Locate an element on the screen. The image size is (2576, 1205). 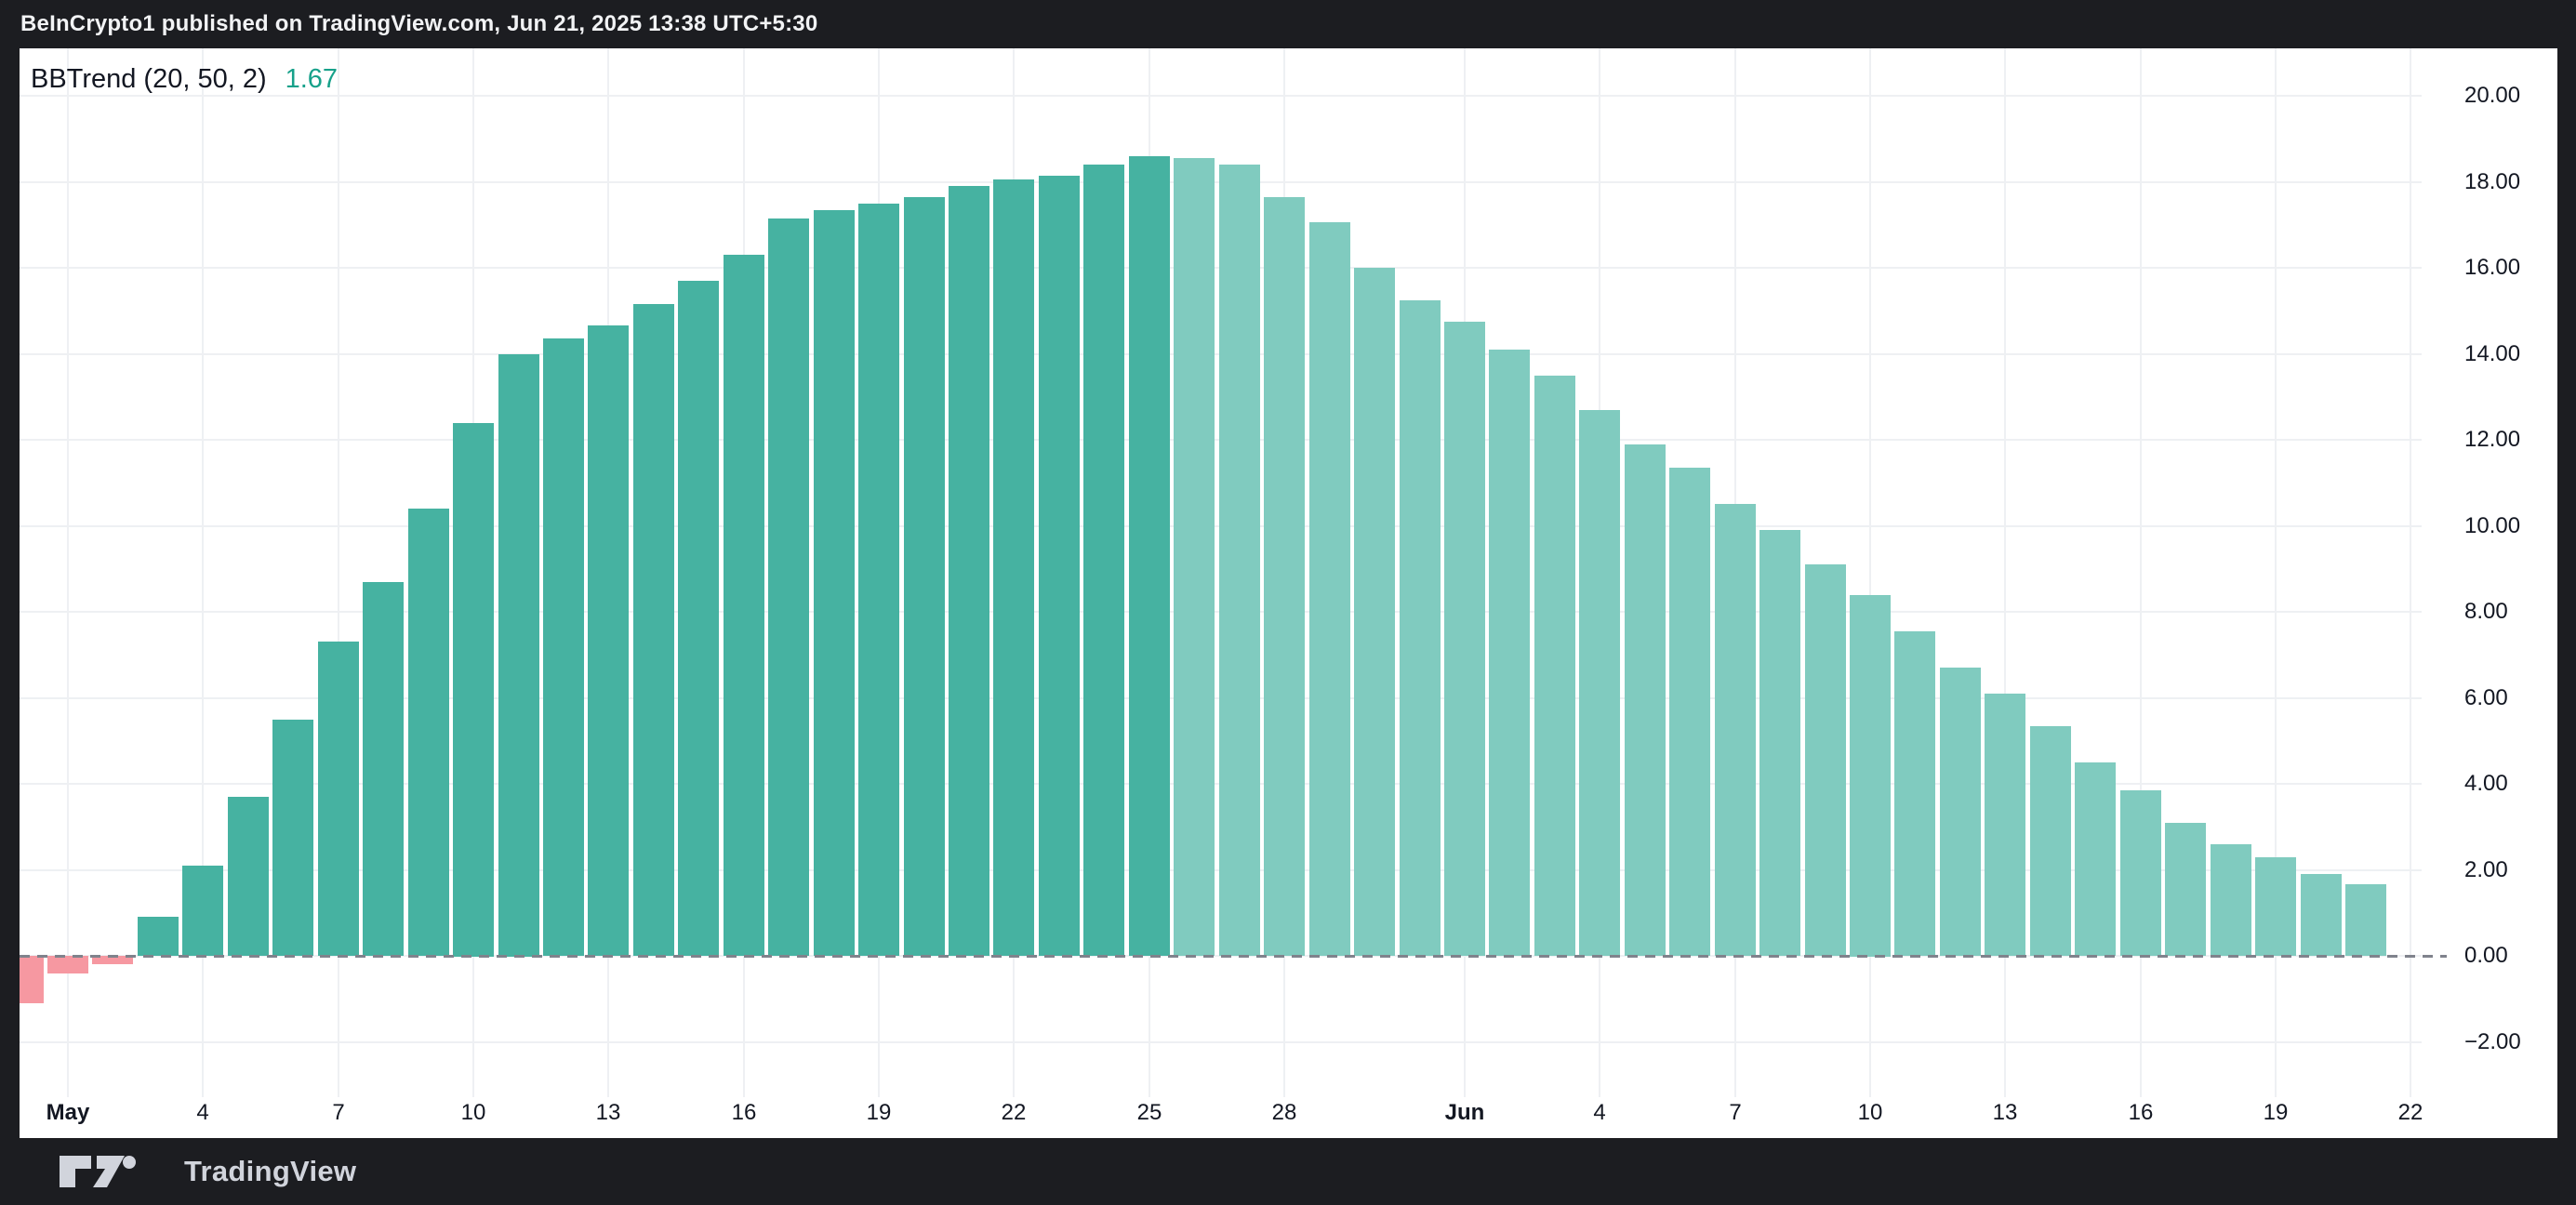
indicator-value: 1.67 is located at coordinates (312, 79).